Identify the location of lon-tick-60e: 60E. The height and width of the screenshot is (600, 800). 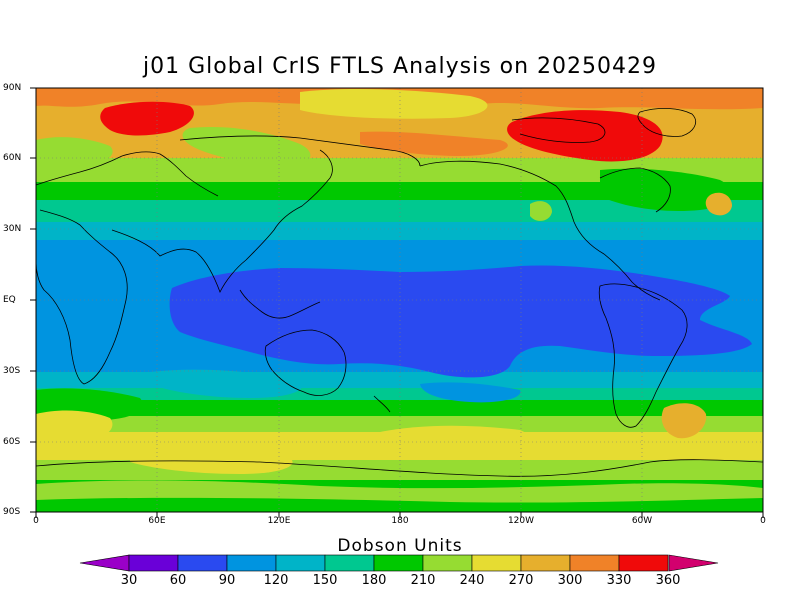
(157, 521).